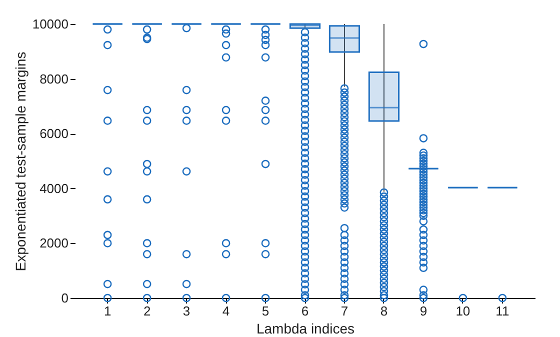 The height and width of the screenshot is (337, 560). I want to click on x-tick-label: 9, so click(424, 311).